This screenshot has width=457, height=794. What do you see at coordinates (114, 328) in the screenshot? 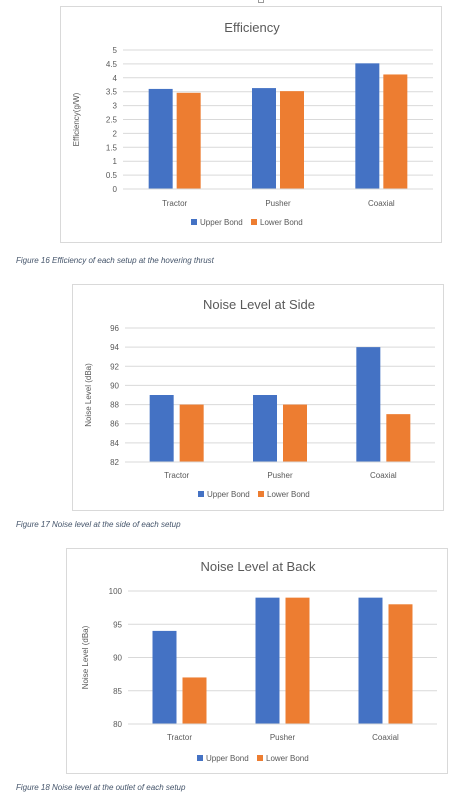
I see `y-tick-label: 96` at bounding box center [114, 328].